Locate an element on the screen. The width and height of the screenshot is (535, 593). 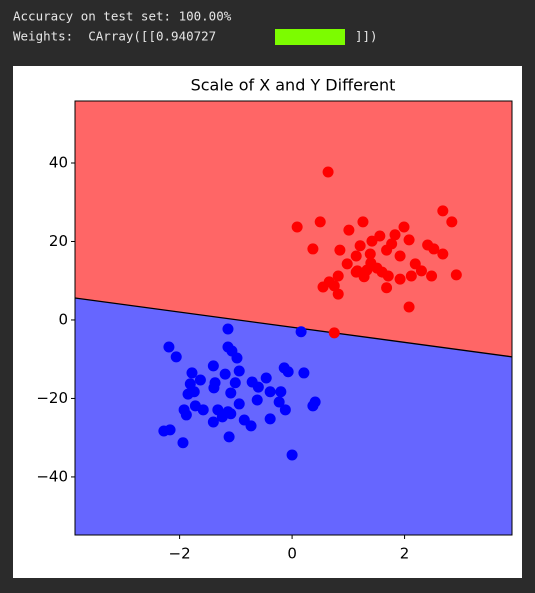
decision-boundary is located at coordinates (293, 327).